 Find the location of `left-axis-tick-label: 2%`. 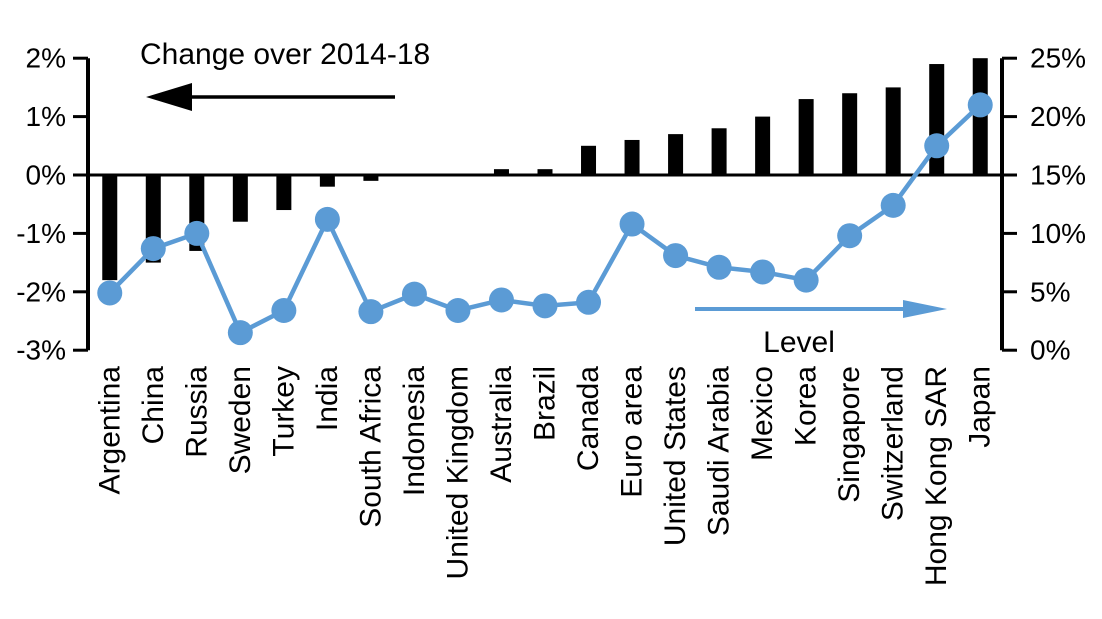

left-axis-tick-label: 2% is located at coordinates (46, 58).